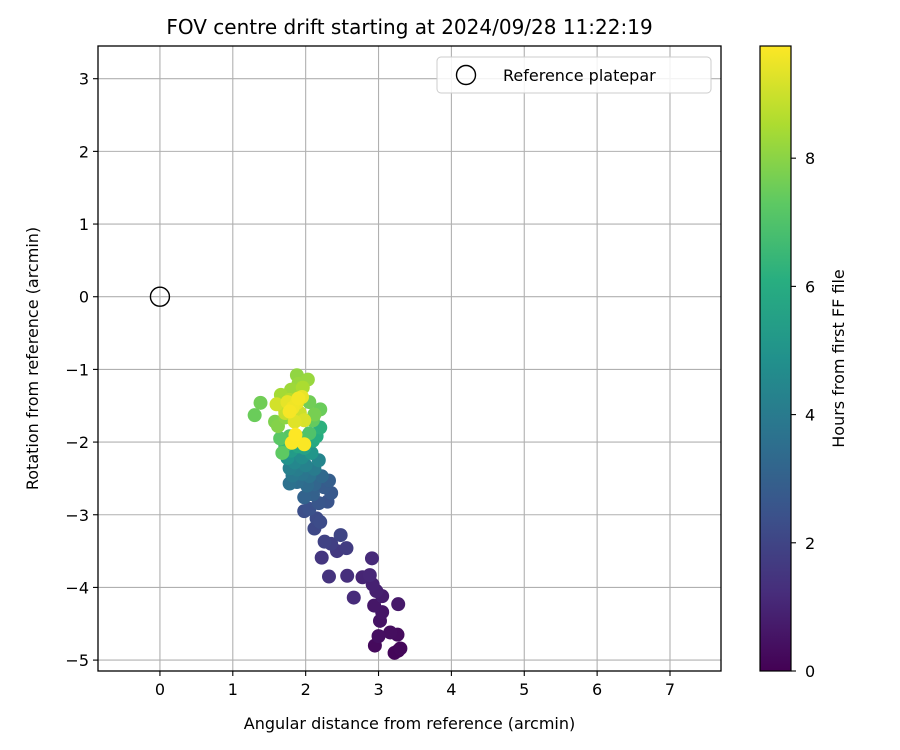 This screenshot has height=750, width=900. I want to click on y-tick-label: −2, so click(77, 442).